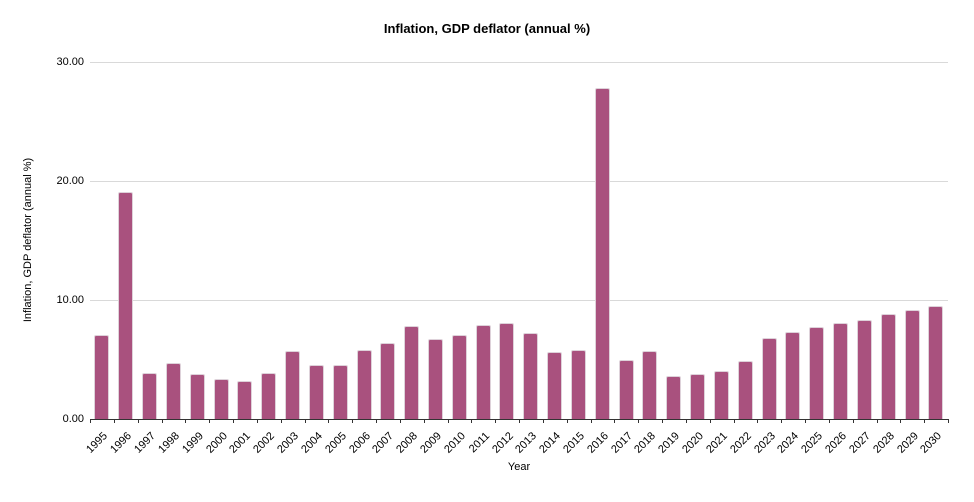 The height and width of the screenshot is (502, 974). What do you see at coordinates (936, 240) in the screenshot?
I see `bar-slot-2030` at bounding box center [936, 240].